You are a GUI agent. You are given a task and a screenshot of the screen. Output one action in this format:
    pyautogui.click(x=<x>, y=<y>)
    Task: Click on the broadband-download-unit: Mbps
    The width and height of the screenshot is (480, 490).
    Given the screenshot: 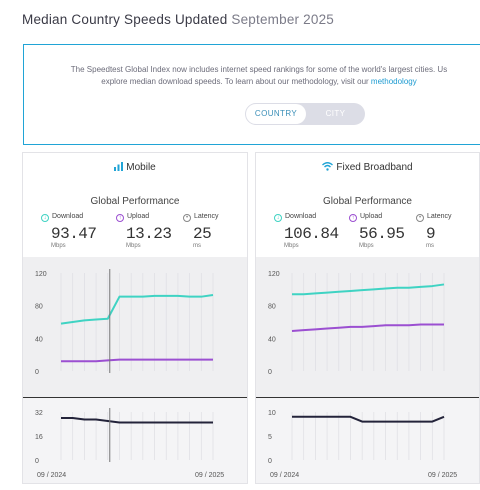 What is the action you would take?
    pyautogui.click(x=311, y=246)
    